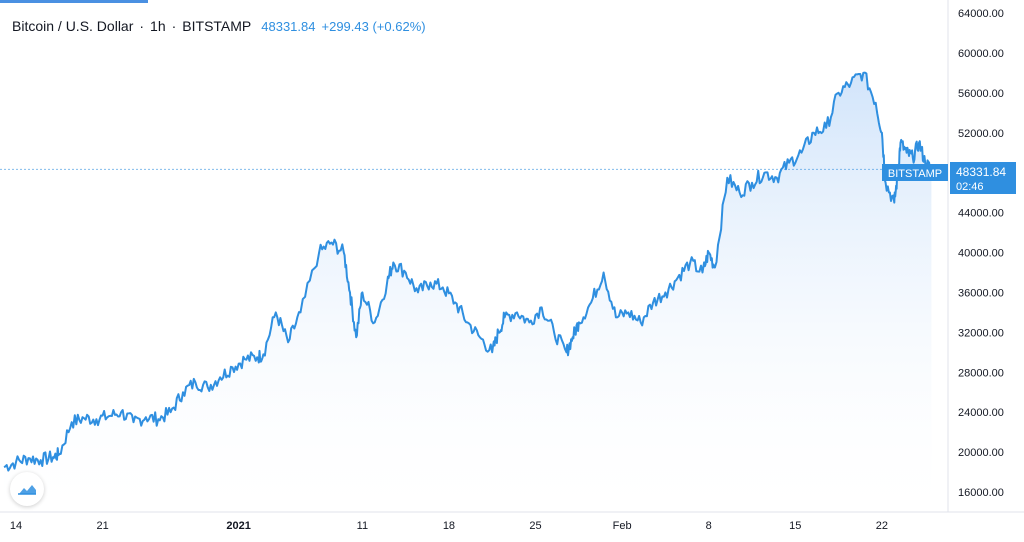 Image resolution: width=1024 pixels, height=542 pixels. Describe the element at coordinates (795, 526) in the screenshot. I see `x-tick-label: 15` at that location.